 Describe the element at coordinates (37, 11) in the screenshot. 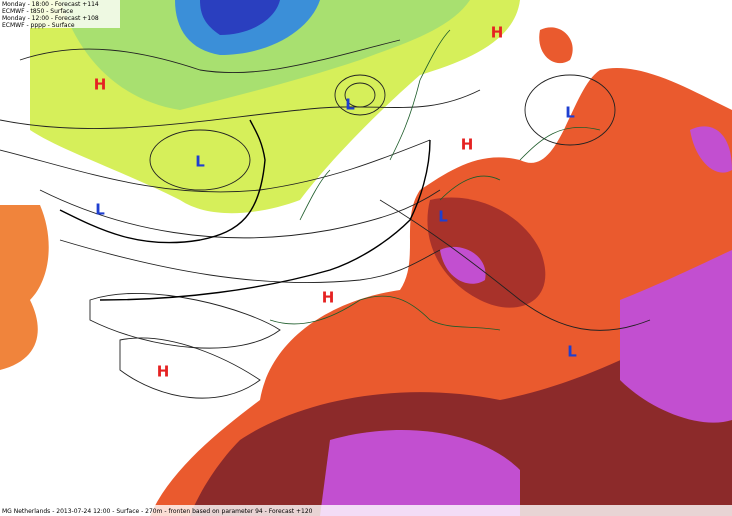

I see `header-line: ECMWF - t850 - Surface` at that location.